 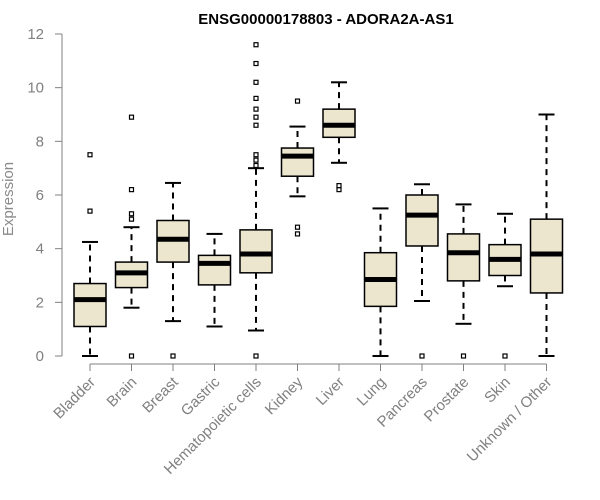 I want to click on y-tick-label: 12, so click(x=35, y=34).